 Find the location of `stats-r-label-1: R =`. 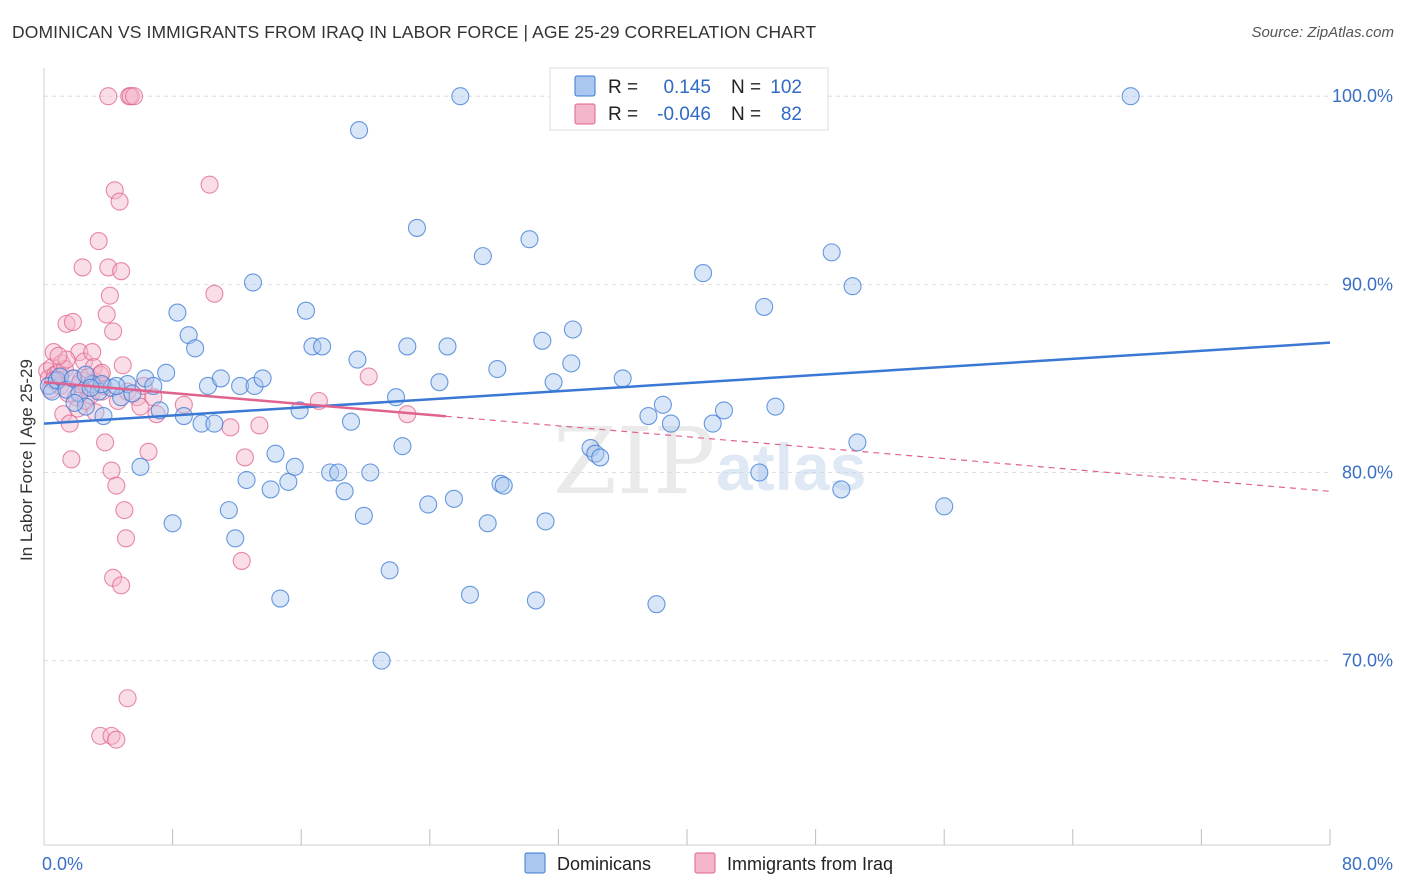

stats-r-label-1: R = is located at coordinates (623, 87).